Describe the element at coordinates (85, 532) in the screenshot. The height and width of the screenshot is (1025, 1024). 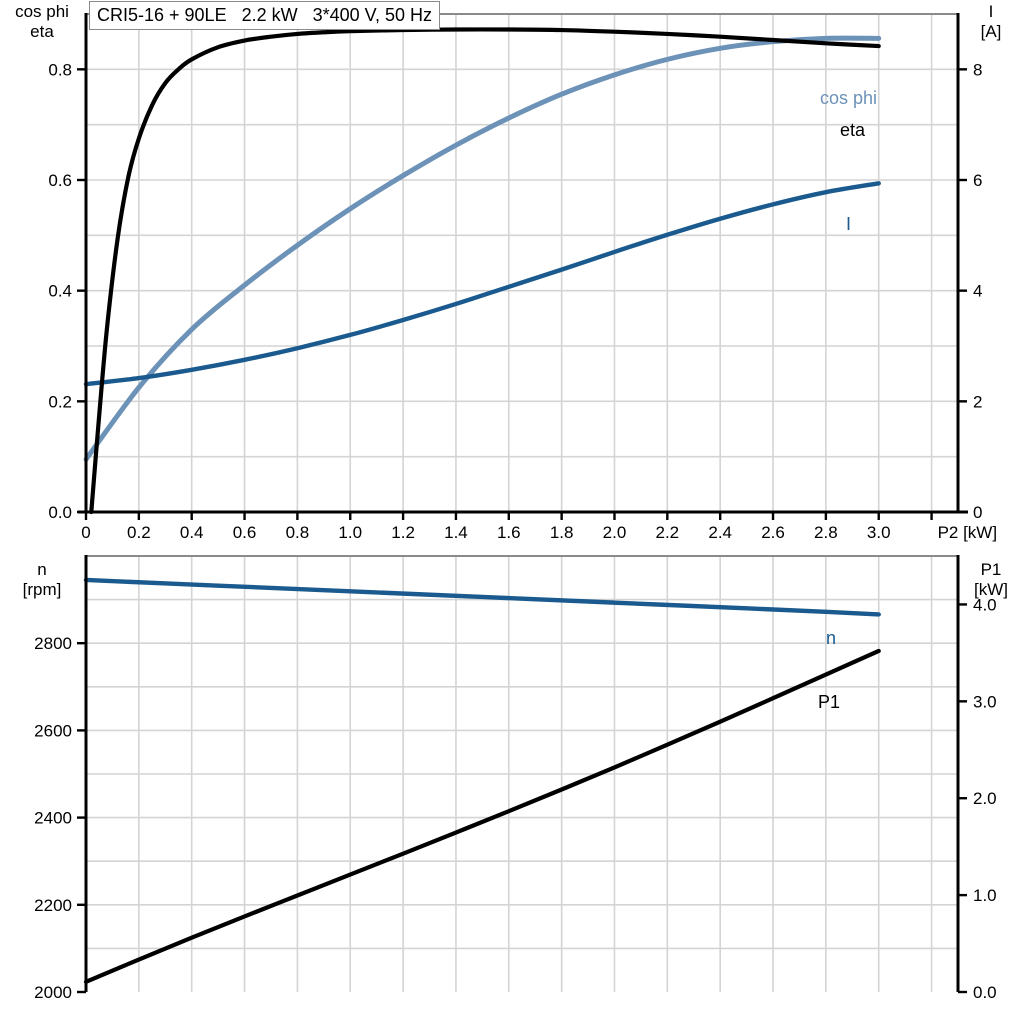
I see `top-chart-xtick-label: 0` at that location.